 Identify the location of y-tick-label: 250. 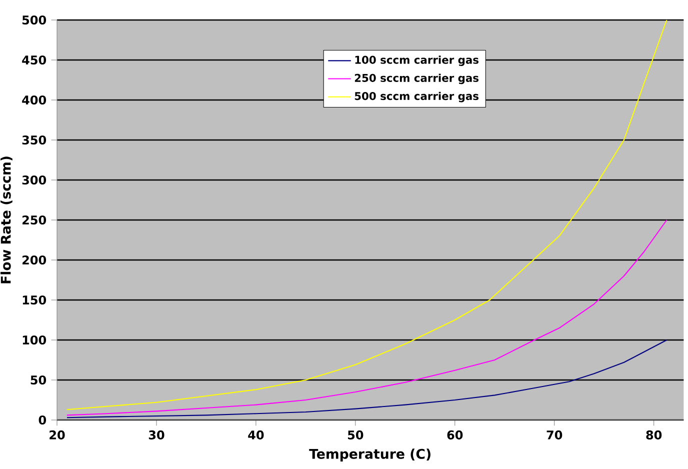
(34, 220).